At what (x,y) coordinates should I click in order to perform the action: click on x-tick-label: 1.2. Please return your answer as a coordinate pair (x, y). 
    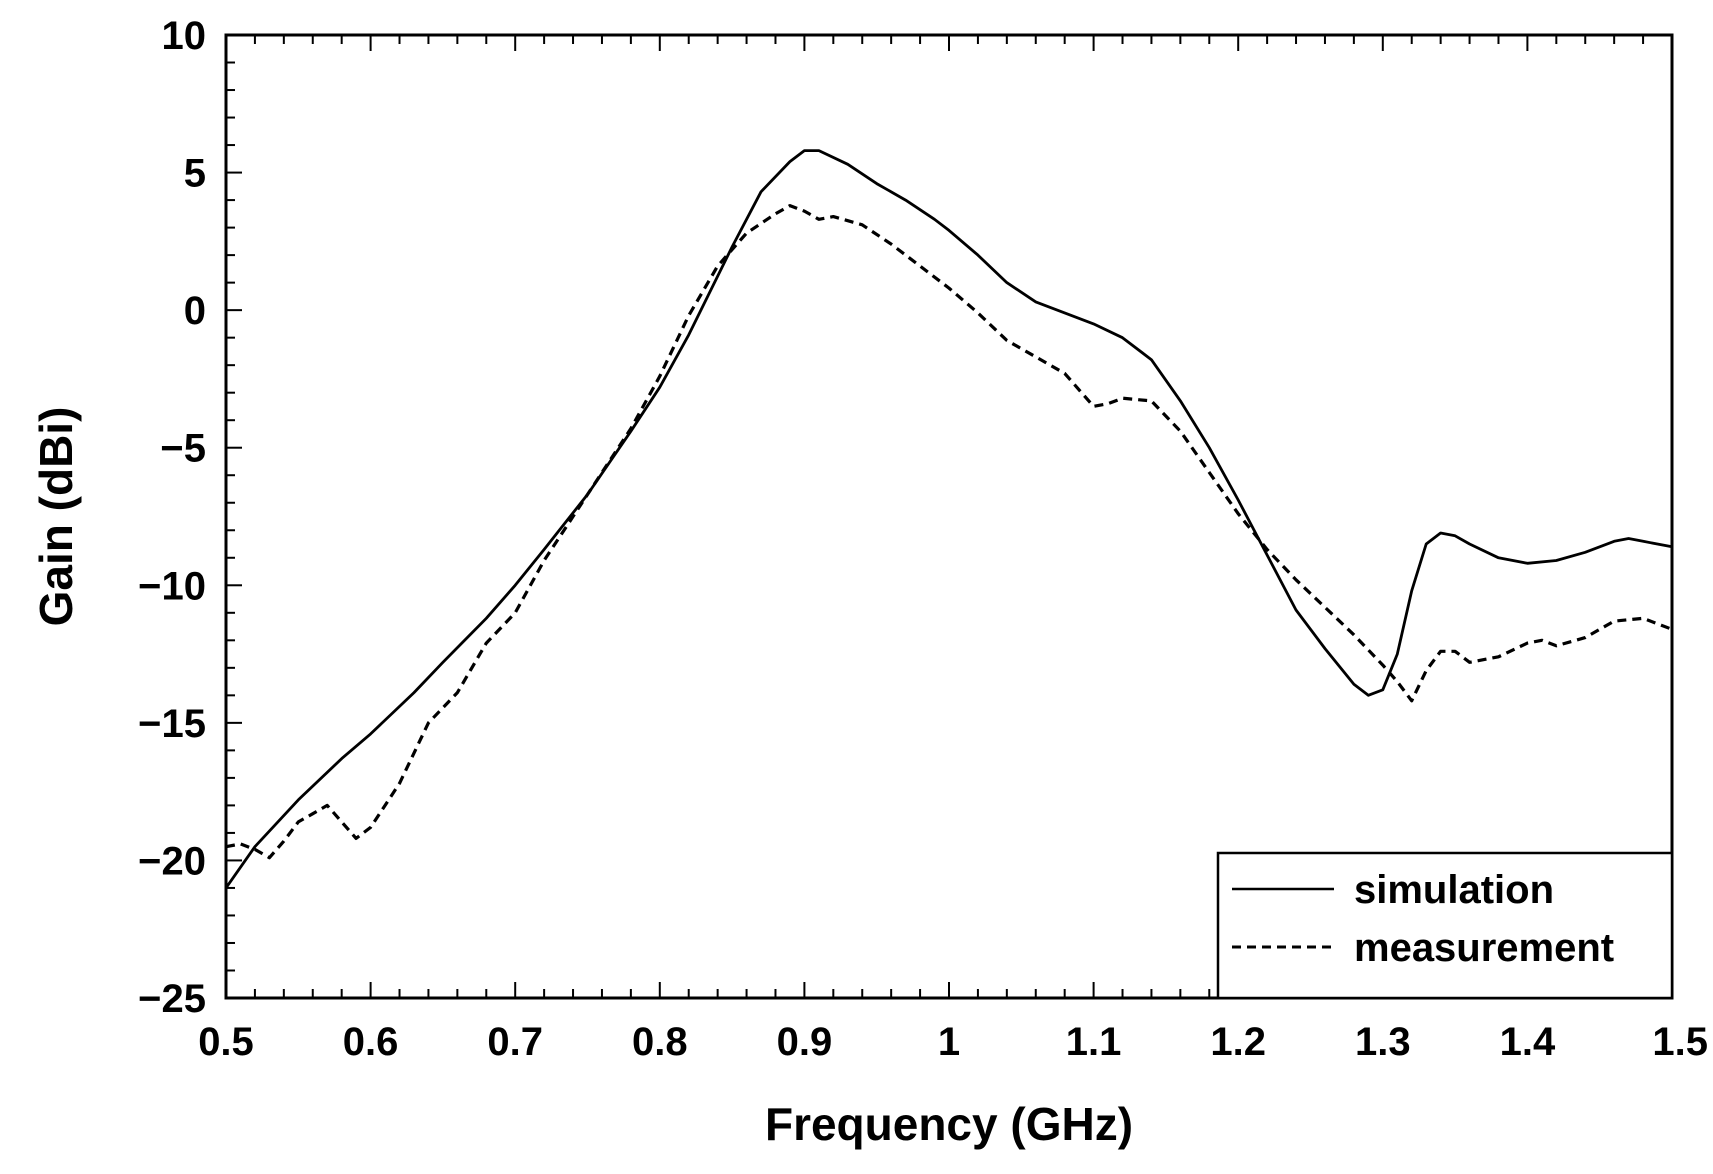
    Looking at the image, I should click on (1238, 1042).